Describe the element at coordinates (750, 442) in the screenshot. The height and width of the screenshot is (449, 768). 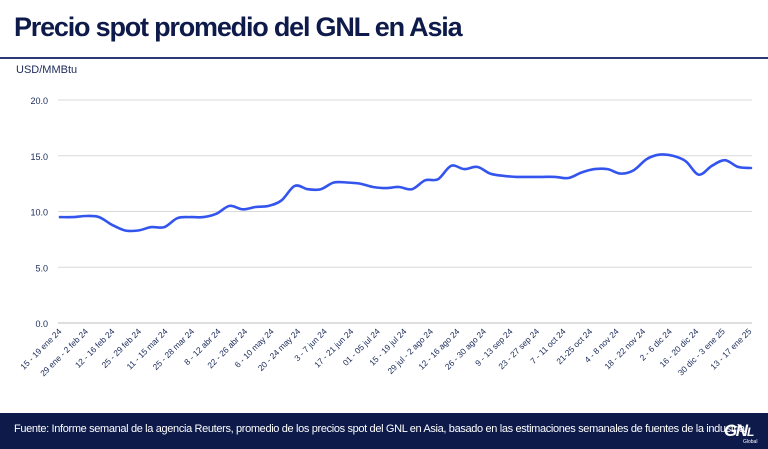
I see `svg-text: Global` at that location.